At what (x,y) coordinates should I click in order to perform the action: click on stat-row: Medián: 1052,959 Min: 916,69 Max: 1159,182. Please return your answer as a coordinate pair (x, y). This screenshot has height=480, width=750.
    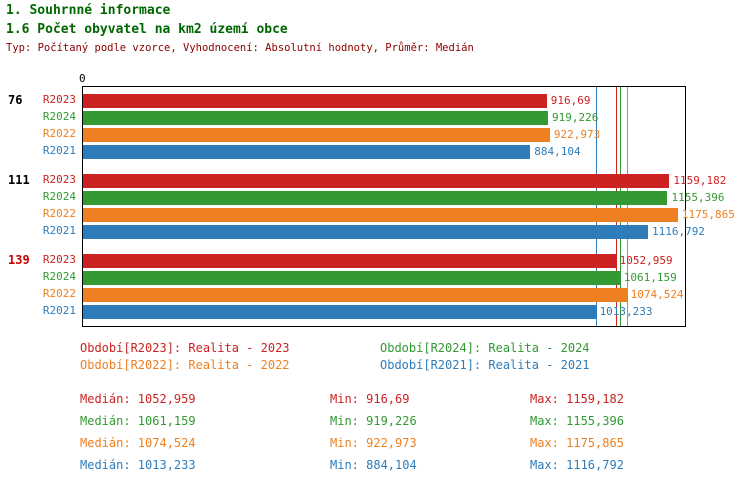
    Looking at the image, I should click on (375, 403).